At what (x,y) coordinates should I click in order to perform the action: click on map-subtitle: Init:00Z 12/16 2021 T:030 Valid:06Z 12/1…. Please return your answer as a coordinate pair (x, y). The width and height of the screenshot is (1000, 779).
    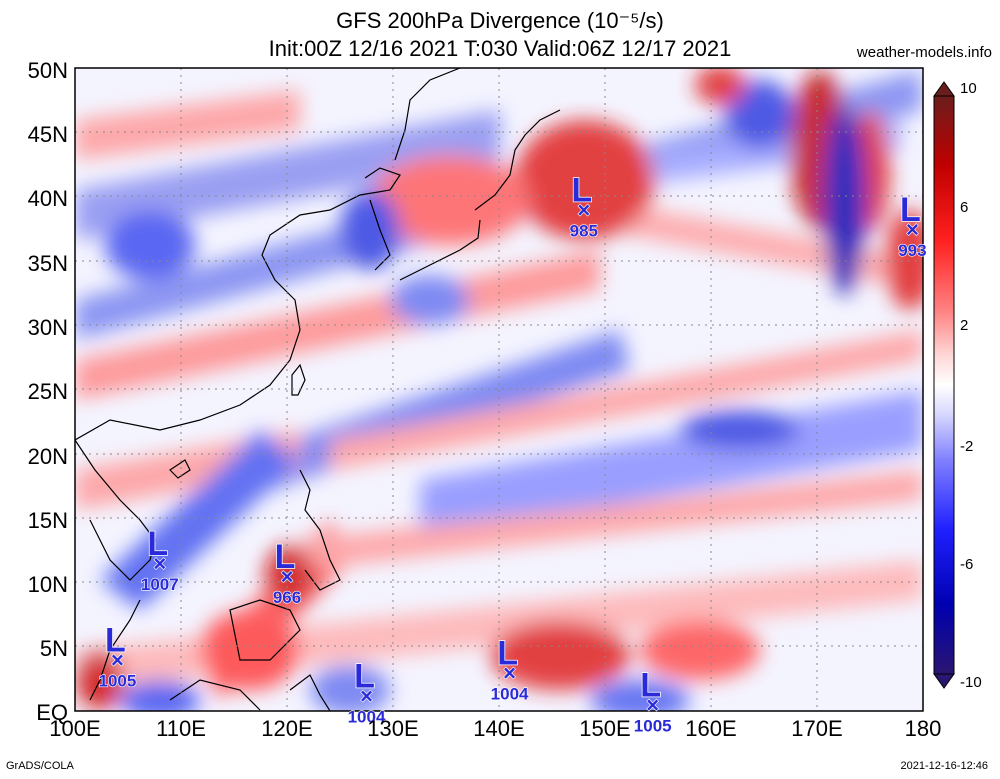
    Looking at the image, I should click on (500, 48).